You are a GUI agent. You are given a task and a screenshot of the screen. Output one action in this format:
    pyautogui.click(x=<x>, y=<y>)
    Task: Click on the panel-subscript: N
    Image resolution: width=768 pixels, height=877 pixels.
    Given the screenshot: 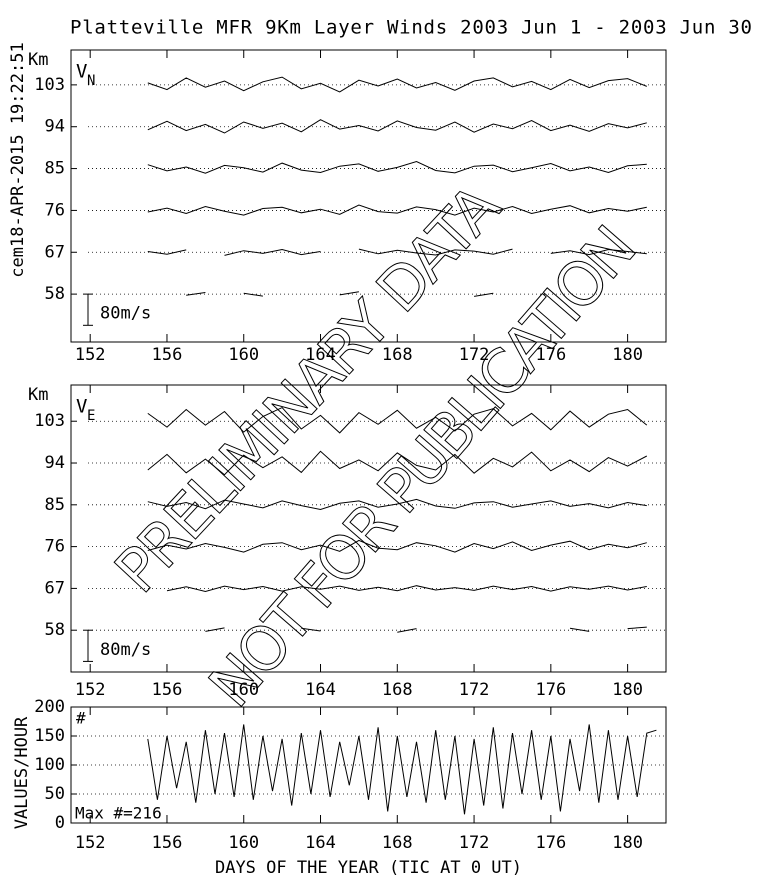 What is the action you would take?
    pyautogui.click(x=91, y=81)
    